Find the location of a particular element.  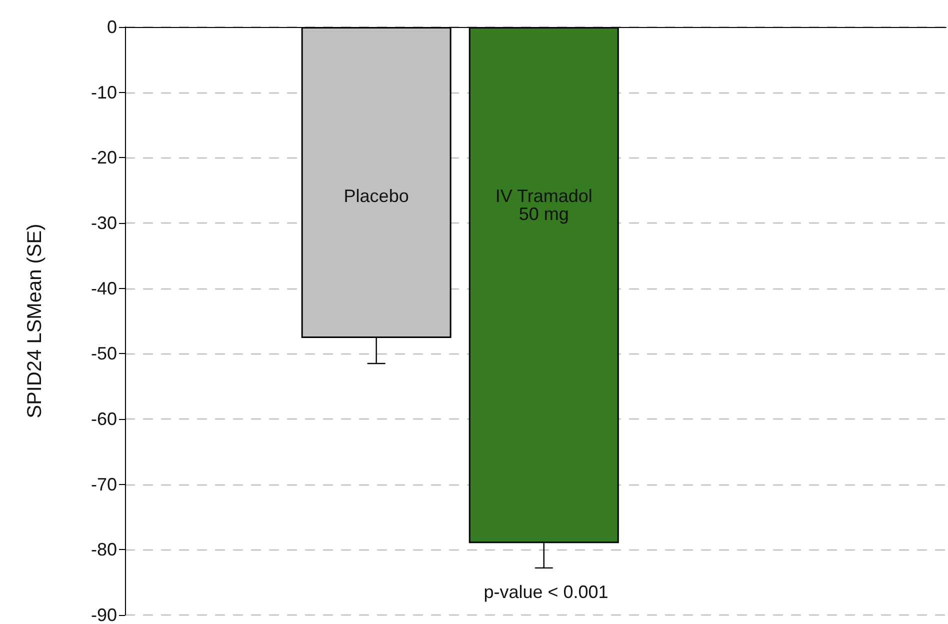

y-tick-label: -70 is located at coordinates (103, 484).